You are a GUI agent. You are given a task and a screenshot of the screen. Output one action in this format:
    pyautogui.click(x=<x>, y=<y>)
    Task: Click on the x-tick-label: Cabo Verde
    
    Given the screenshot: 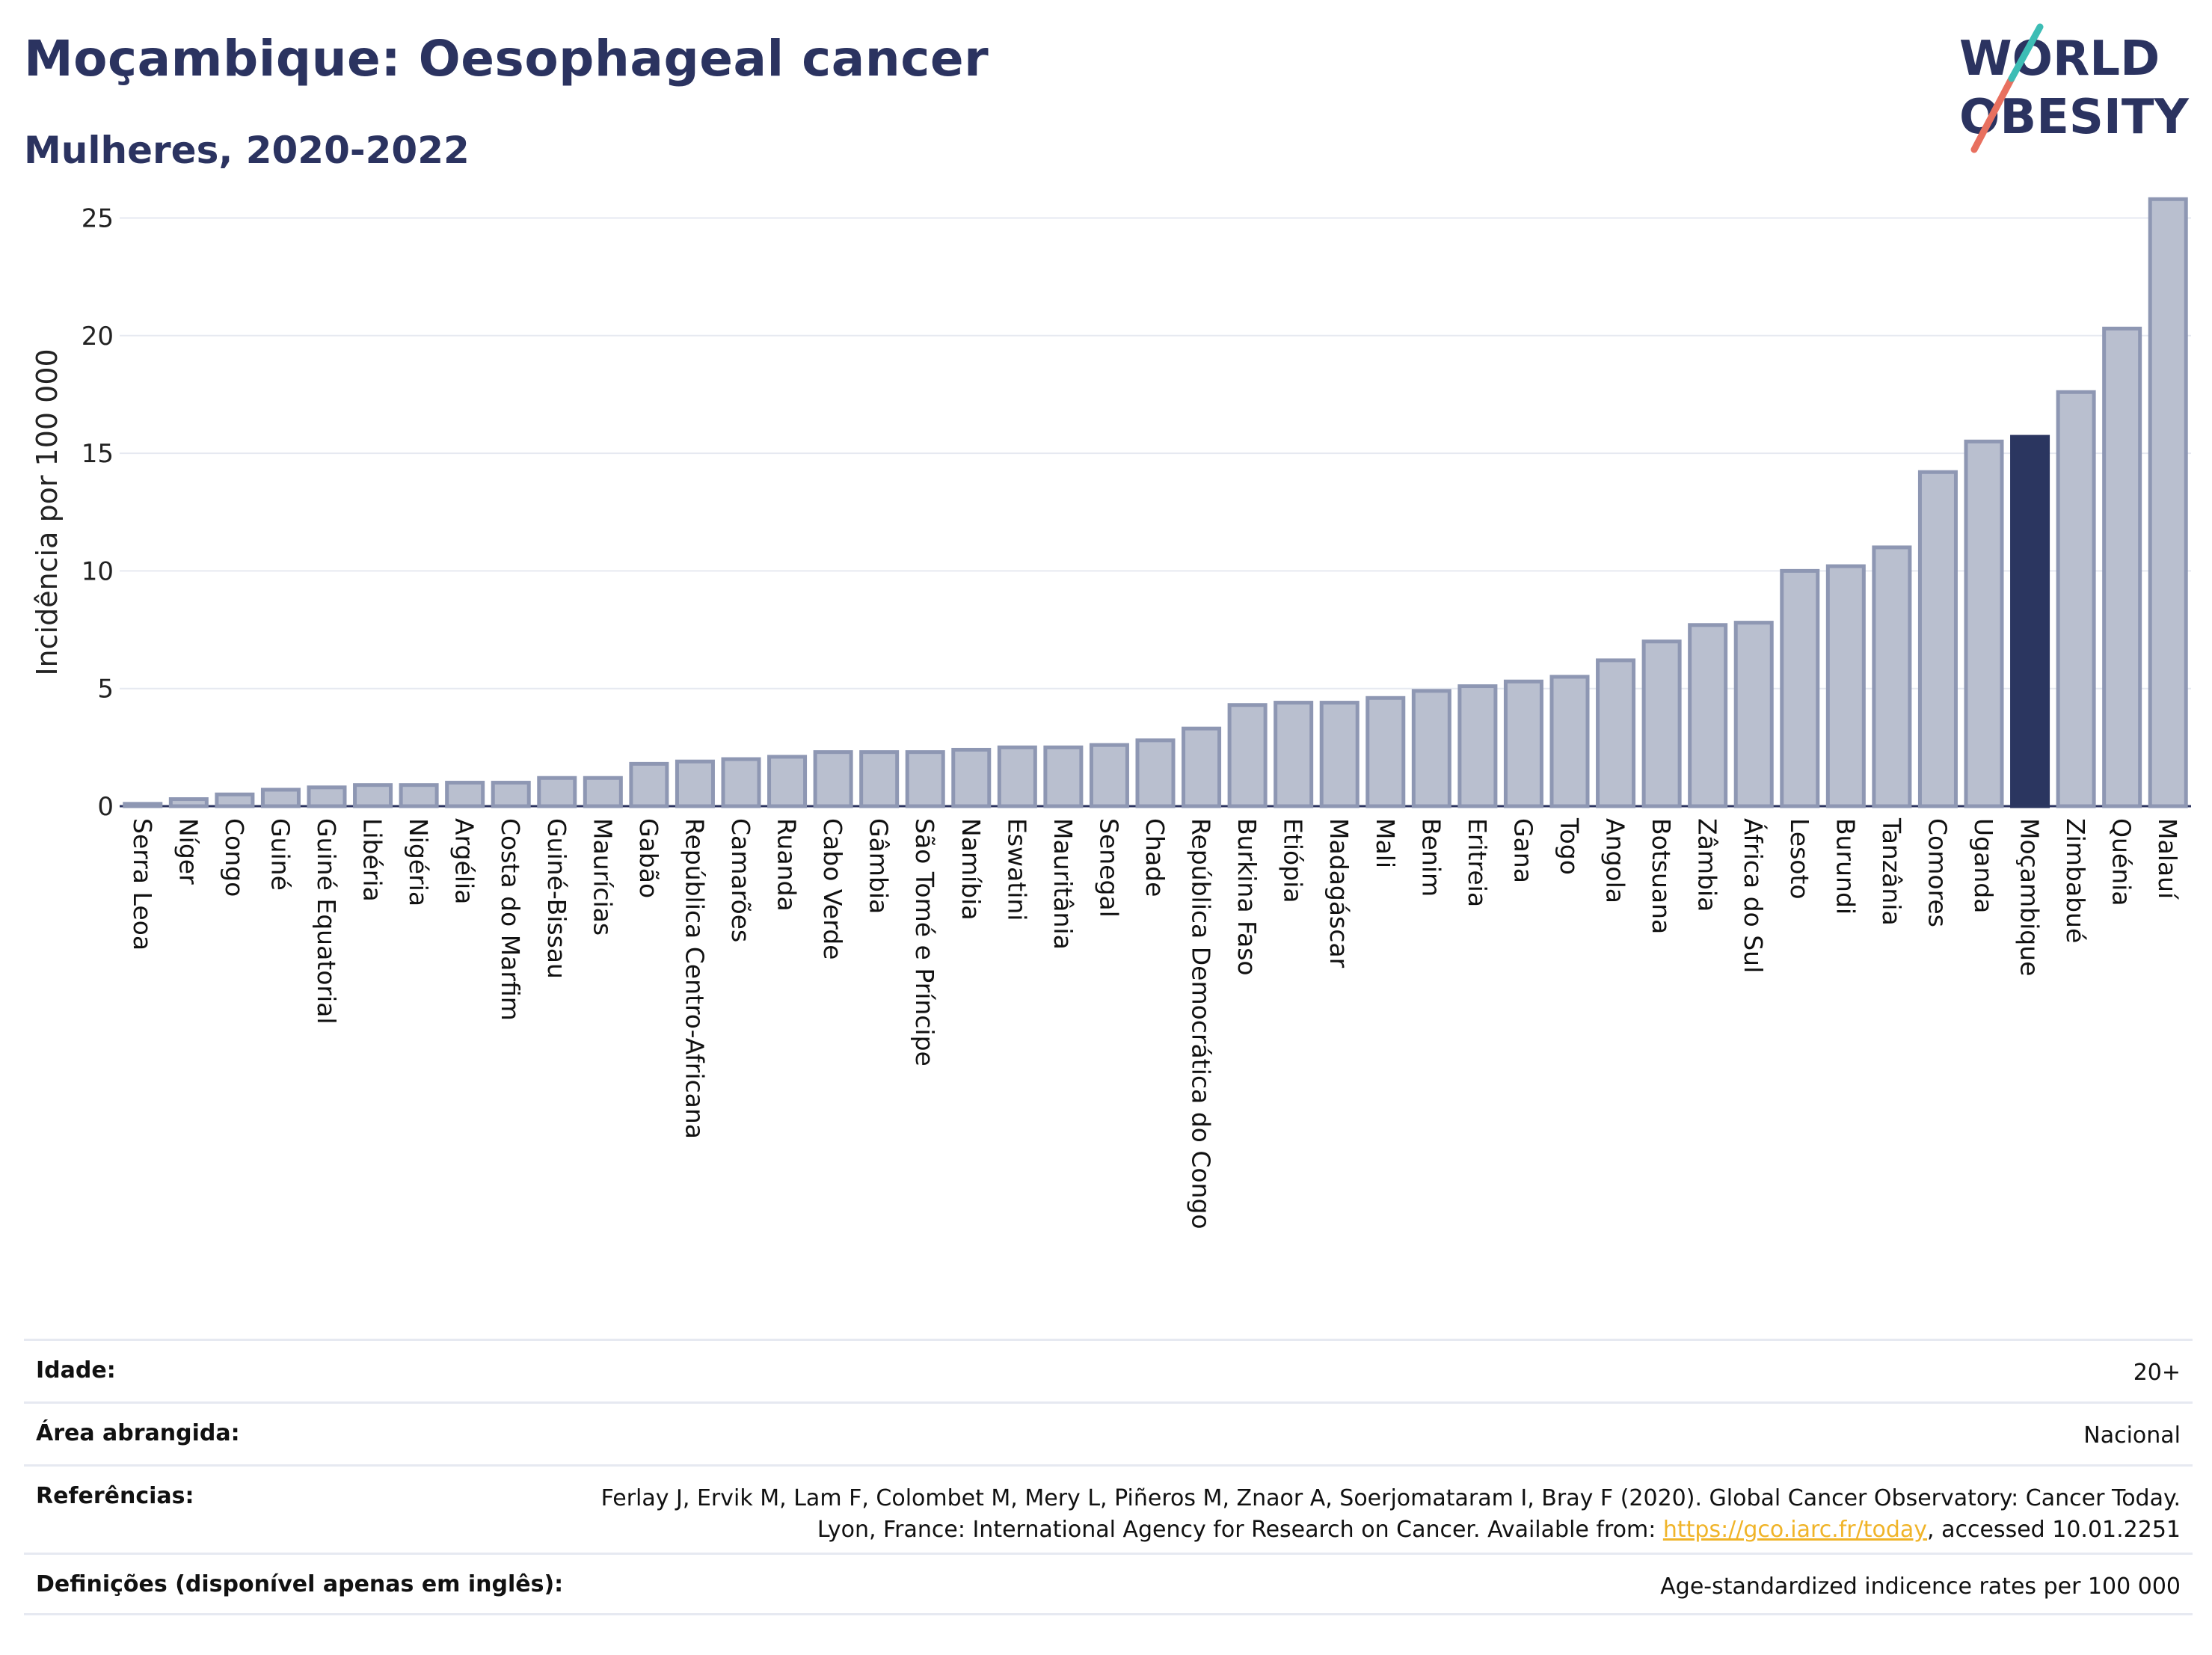 What is the action you would take?
    pyautogui.click(x=832, y=888)
    